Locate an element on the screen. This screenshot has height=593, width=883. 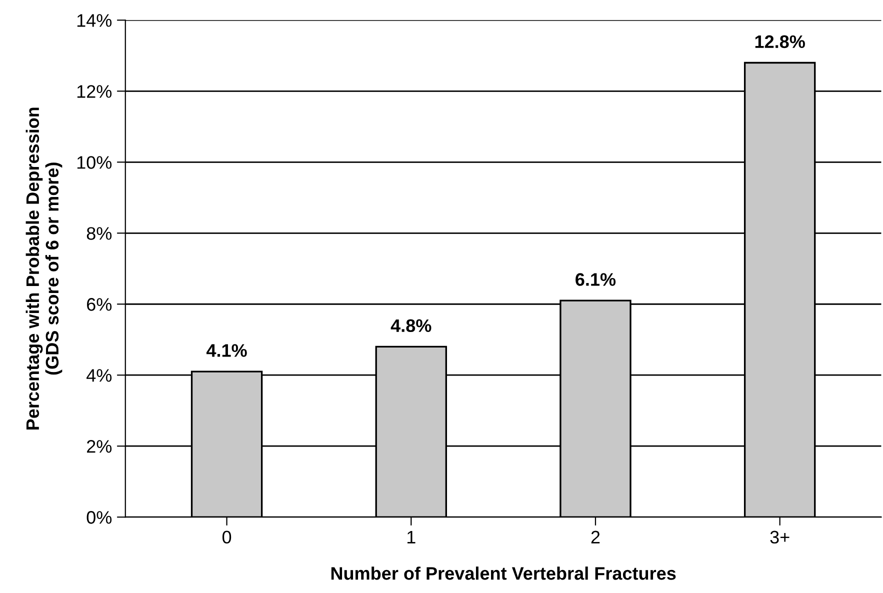
data-label: 4.1% is located at coordinates (226, 350).